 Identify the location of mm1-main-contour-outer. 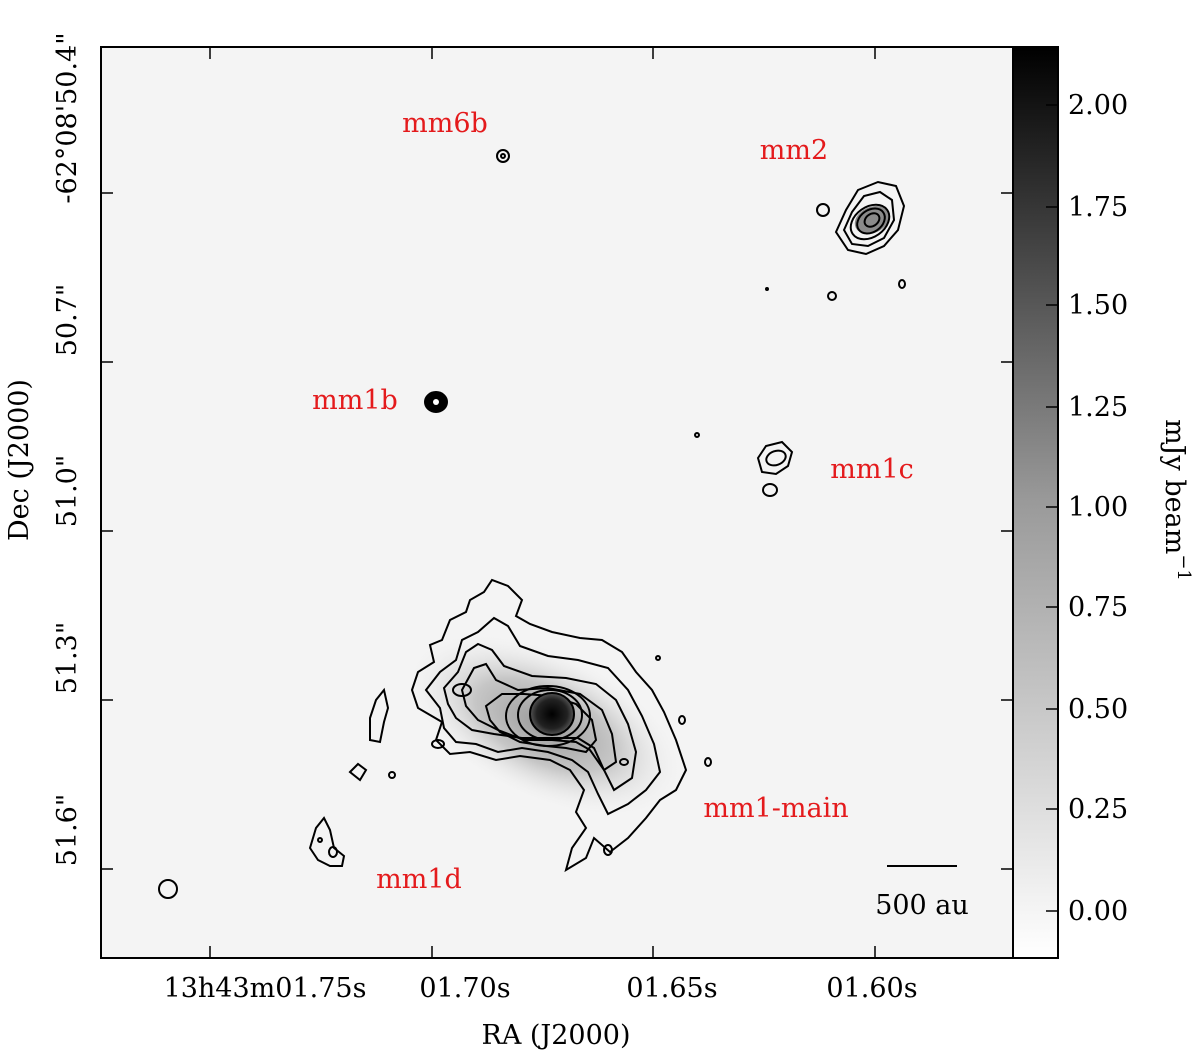
(549, 725).